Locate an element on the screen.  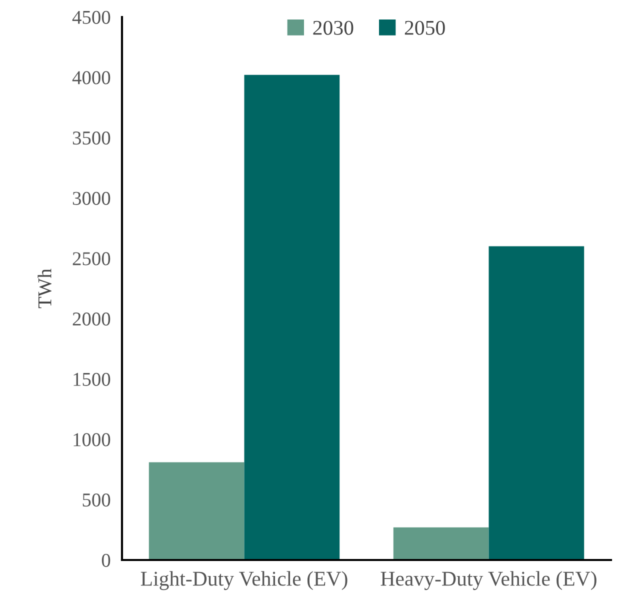
y-tick-label: 4500 is located at coordinates (91, 17).